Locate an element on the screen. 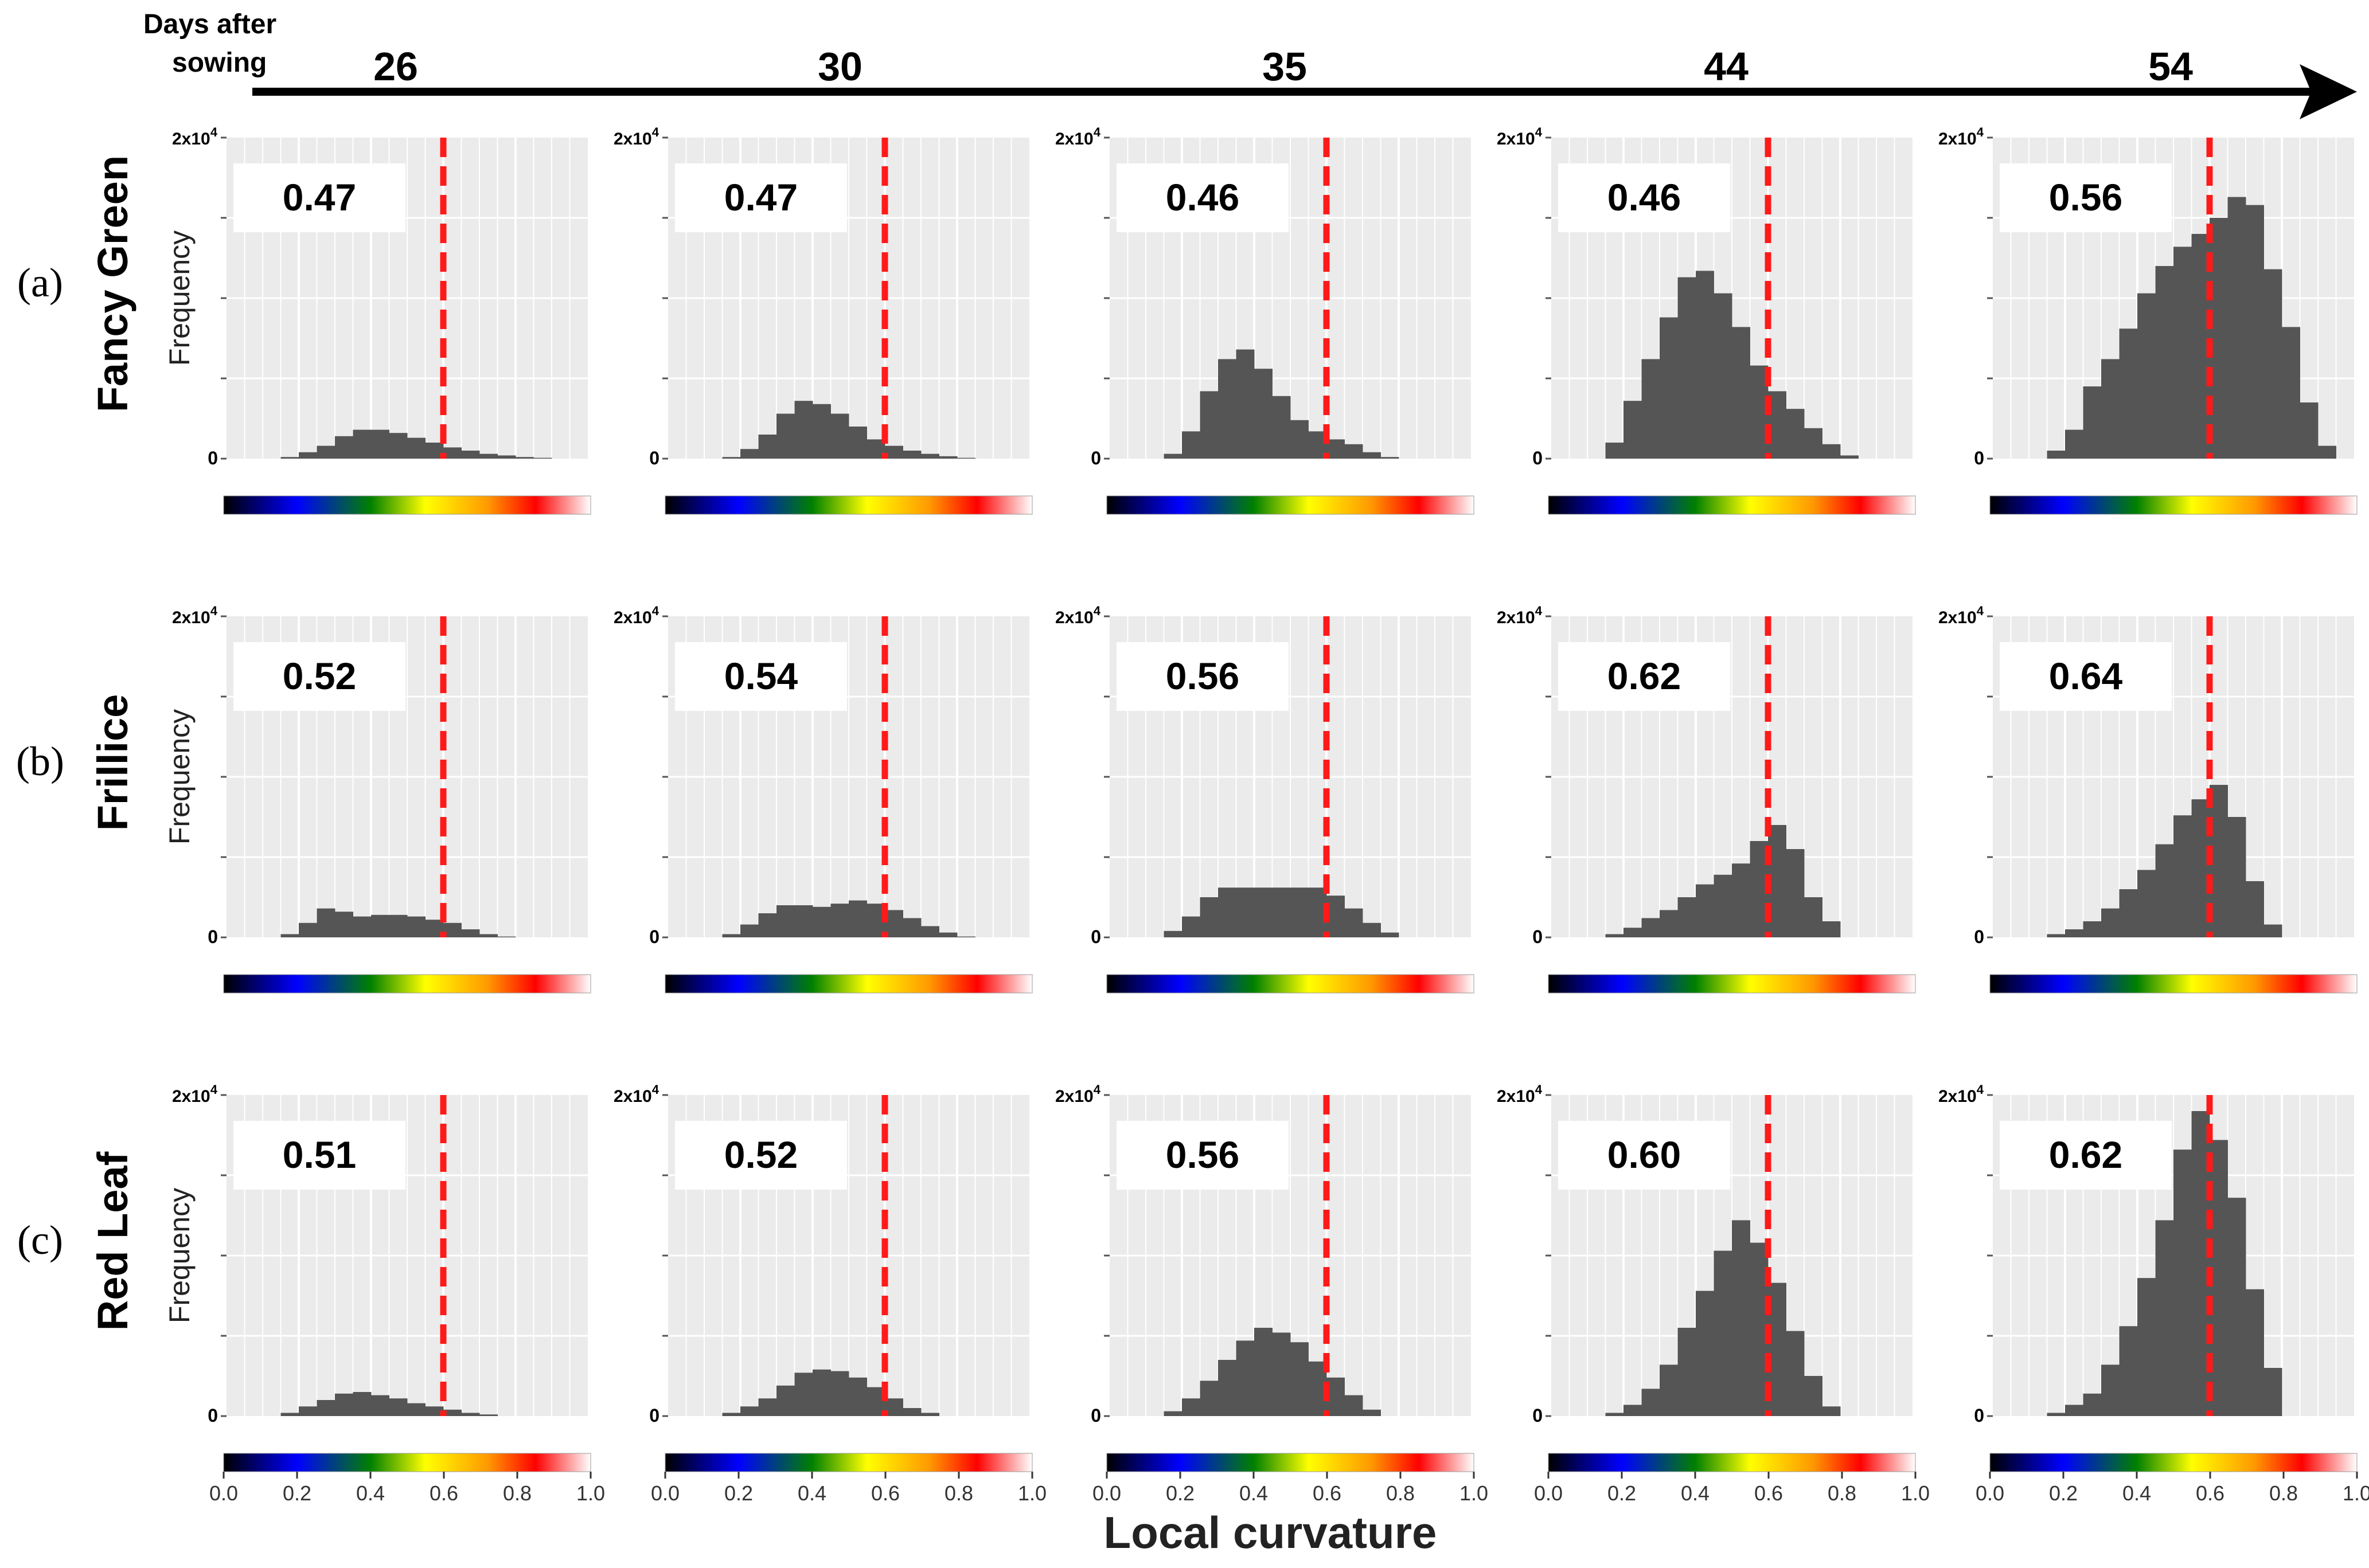 The width and height of the screenshot is (2369, 1568). day-label-30: 30 is located at coordinates (840, 66).